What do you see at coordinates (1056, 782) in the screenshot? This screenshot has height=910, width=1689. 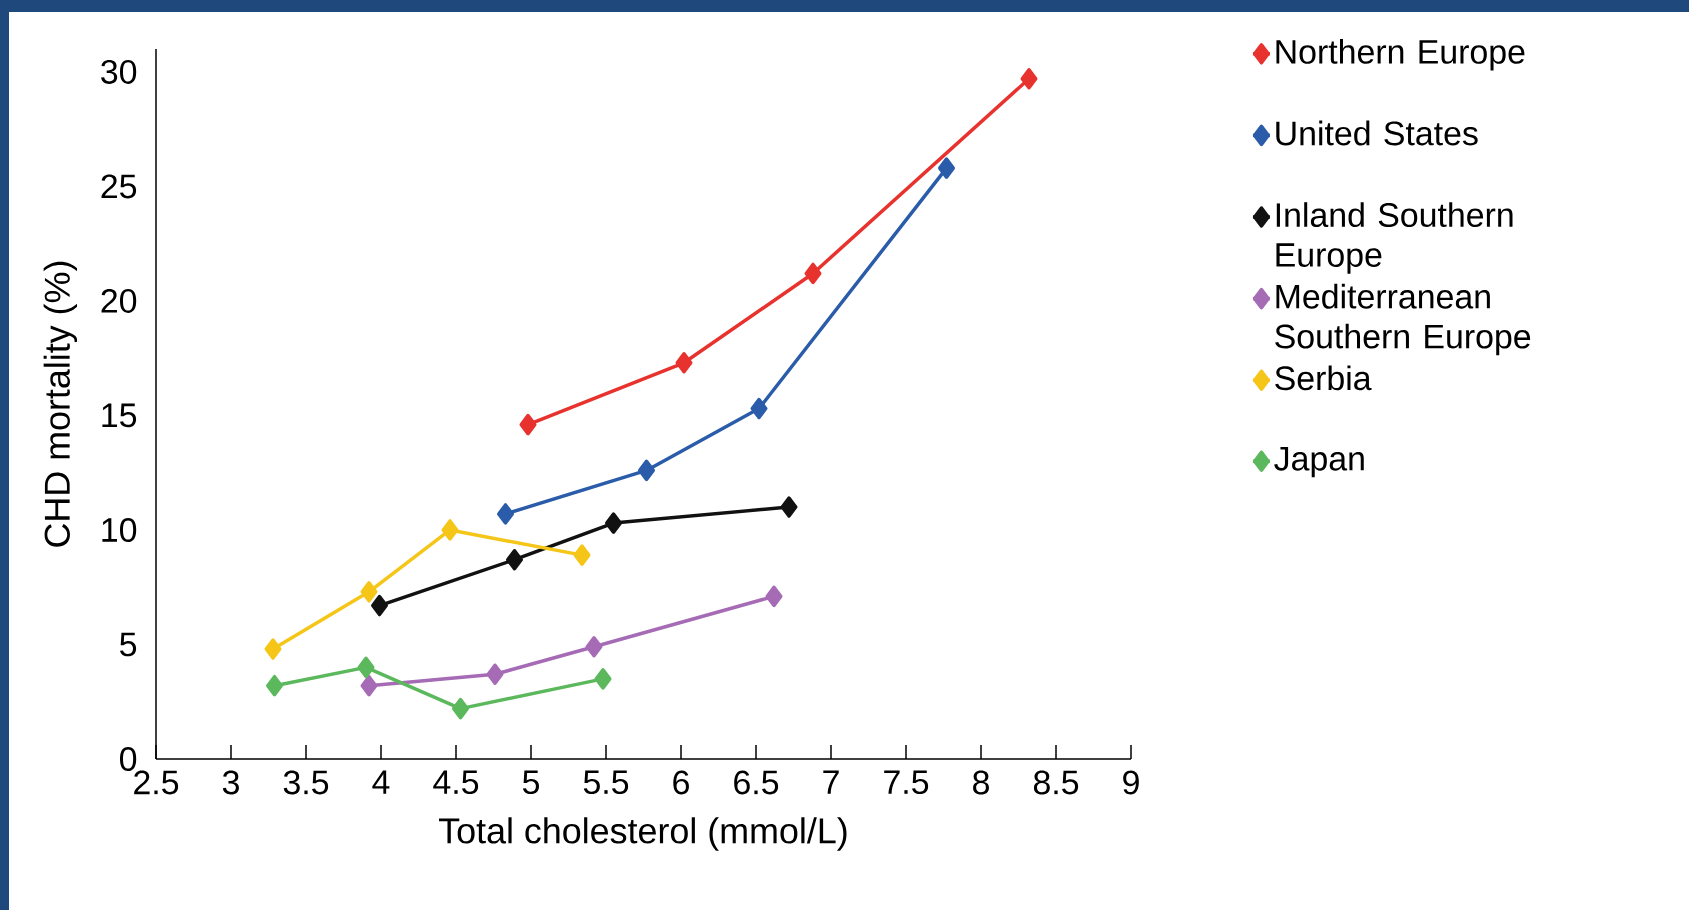 I see `x-tick-label: 8.5` at bounding box center [1056, 782].